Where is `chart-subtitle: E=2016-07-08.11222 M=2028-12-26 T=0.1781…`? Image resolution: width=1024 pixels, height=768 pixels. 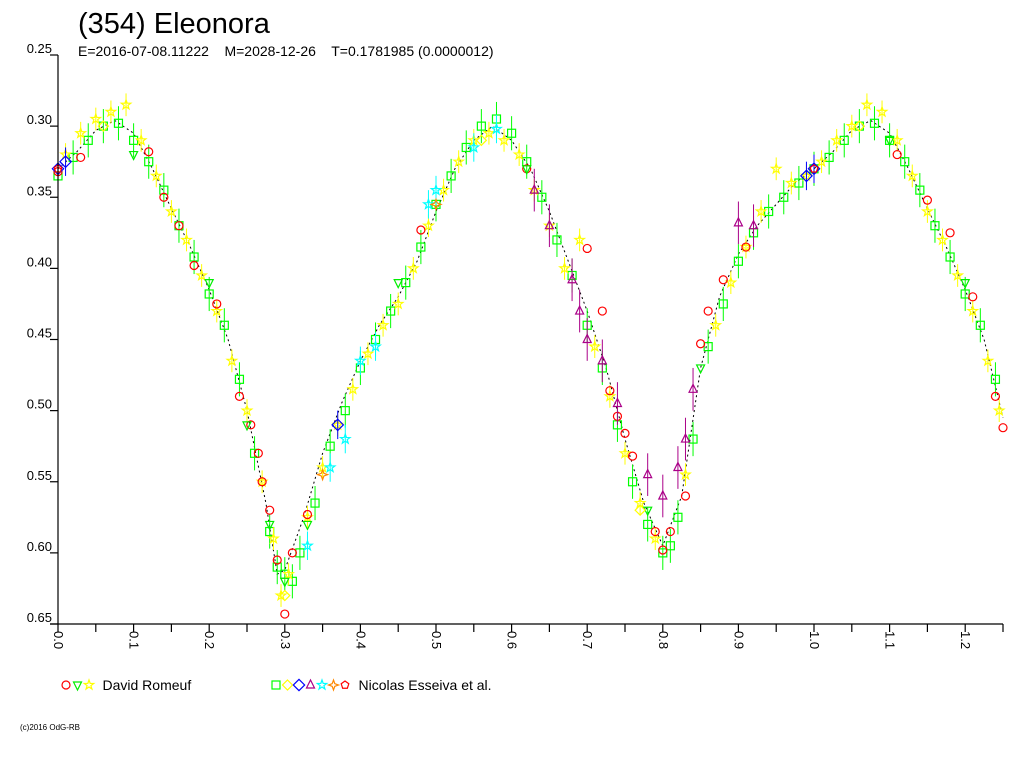
chart-subtitle: E=2016-07-08.11222 M=2028-12-26 T=0.1781… is located at coordinates (286, 51).